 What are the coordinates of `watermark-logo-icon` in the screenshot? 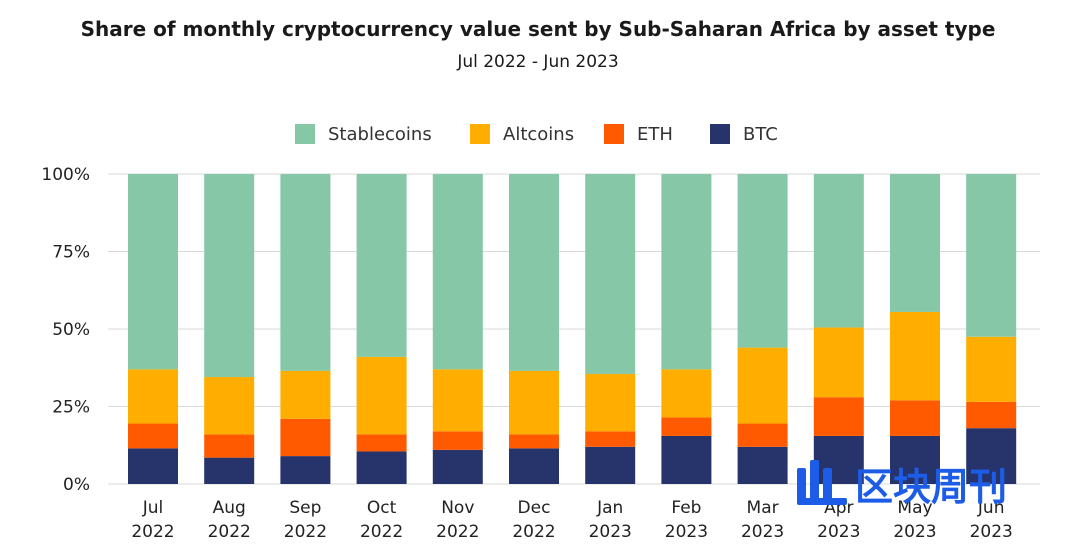 It's located at (822, 482).